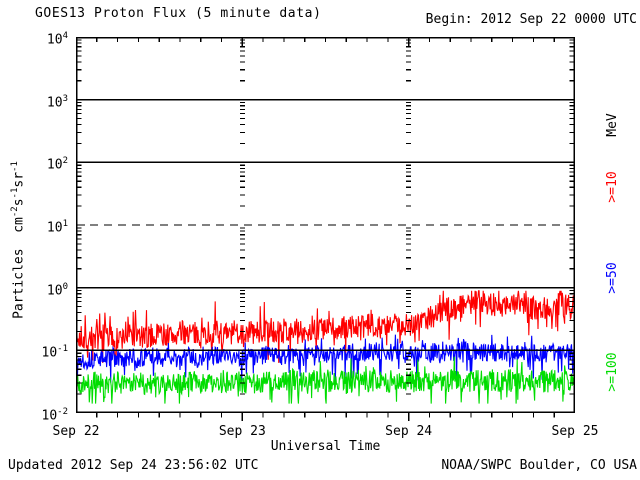 The image size is (640, 480). I want to click on y-axis-title: Particles cm-2s-1sr-1, so click(18, 240).